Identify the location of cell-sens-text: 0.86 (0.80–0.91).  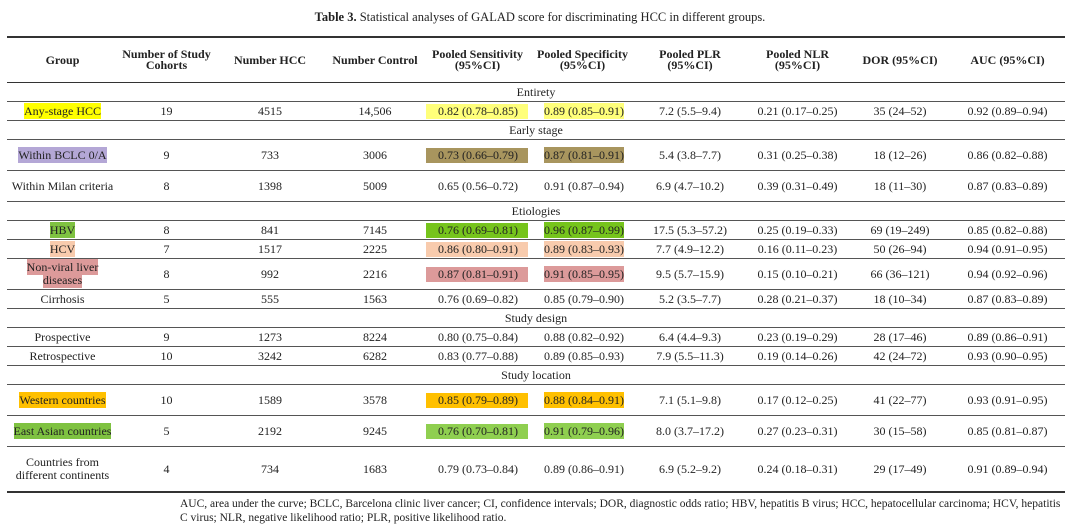
(477, 249).